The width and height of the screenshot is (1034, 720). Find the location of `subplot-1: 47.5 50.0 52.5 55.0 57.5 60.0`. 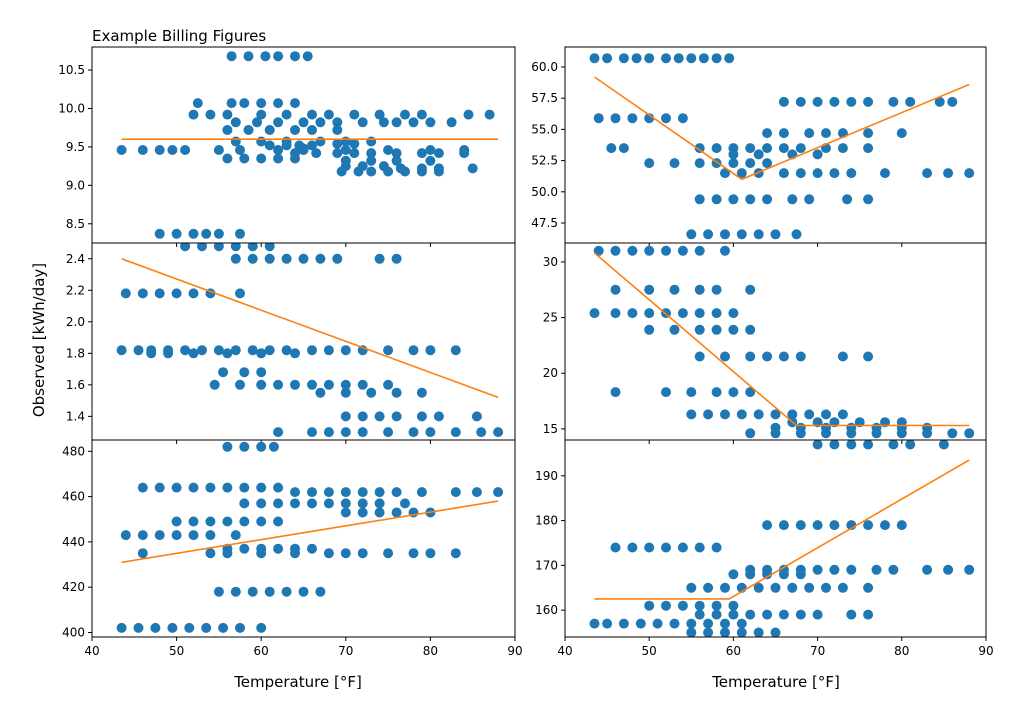

subplot-1: 47.5 50.0 52.5 55.0 57.5 60.0 is located at coordinates (759, 146).